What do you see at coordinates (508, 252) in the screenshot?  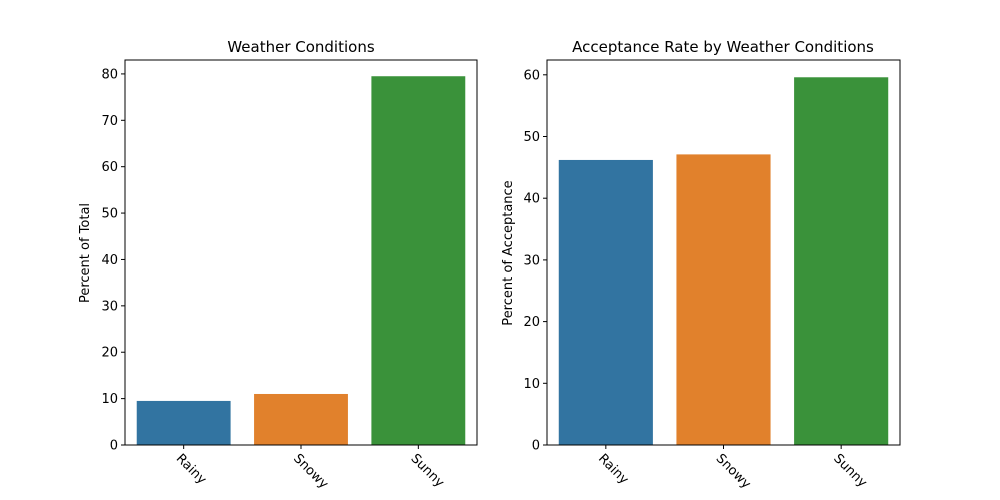 I see `y-axis-label: Percent of Acceptance` at bounding box center [508, 252].